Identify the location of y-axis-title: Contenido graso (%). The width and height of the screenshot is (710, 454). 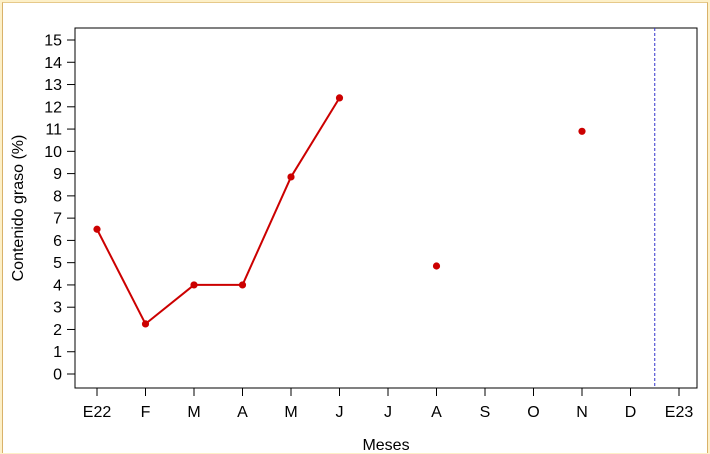
(18, 208).